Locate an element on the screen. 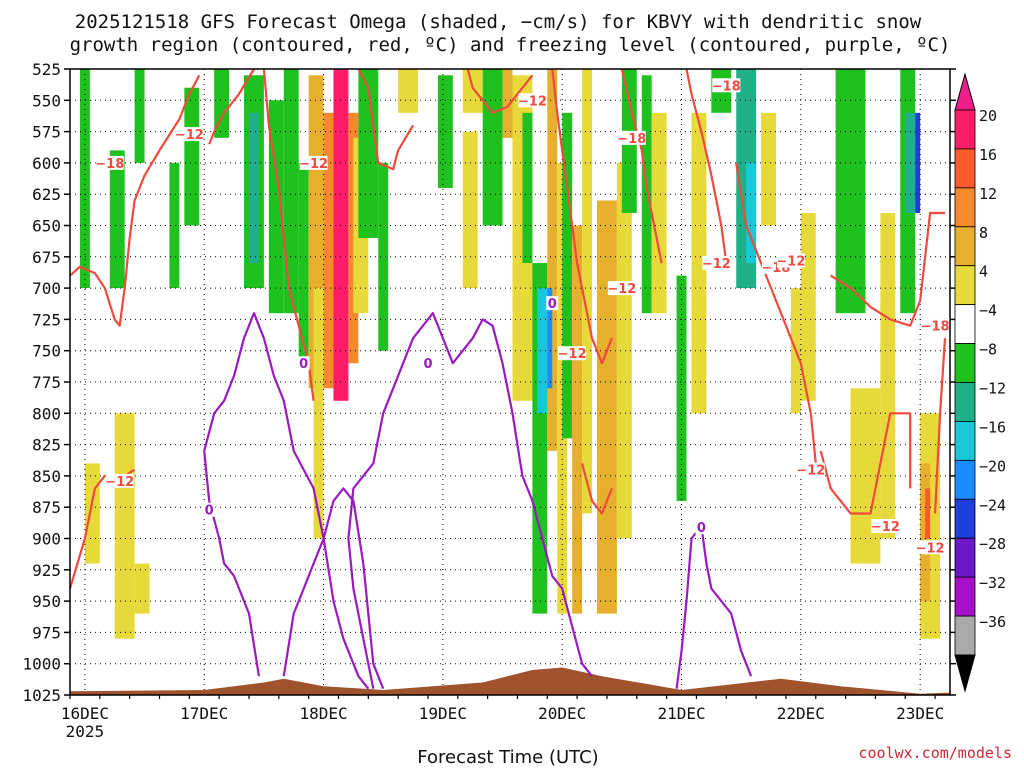  colorbar-label: −20 is located at coordinates (992, 466).